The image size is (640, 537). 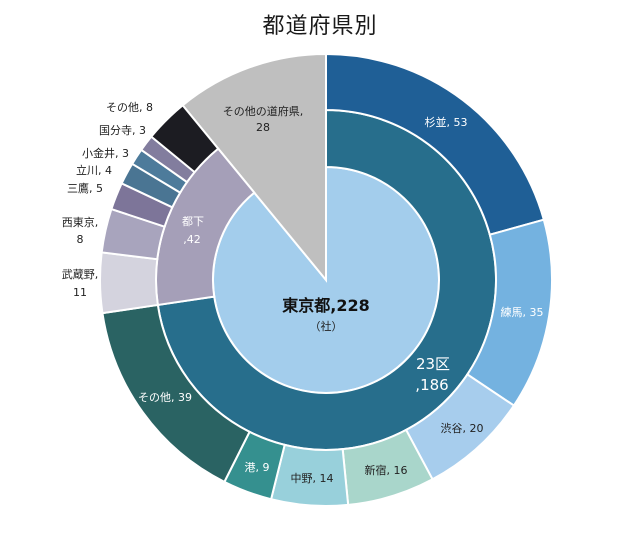 I want to click on label-23ku-value: ,186, so click(x=431, y=385).